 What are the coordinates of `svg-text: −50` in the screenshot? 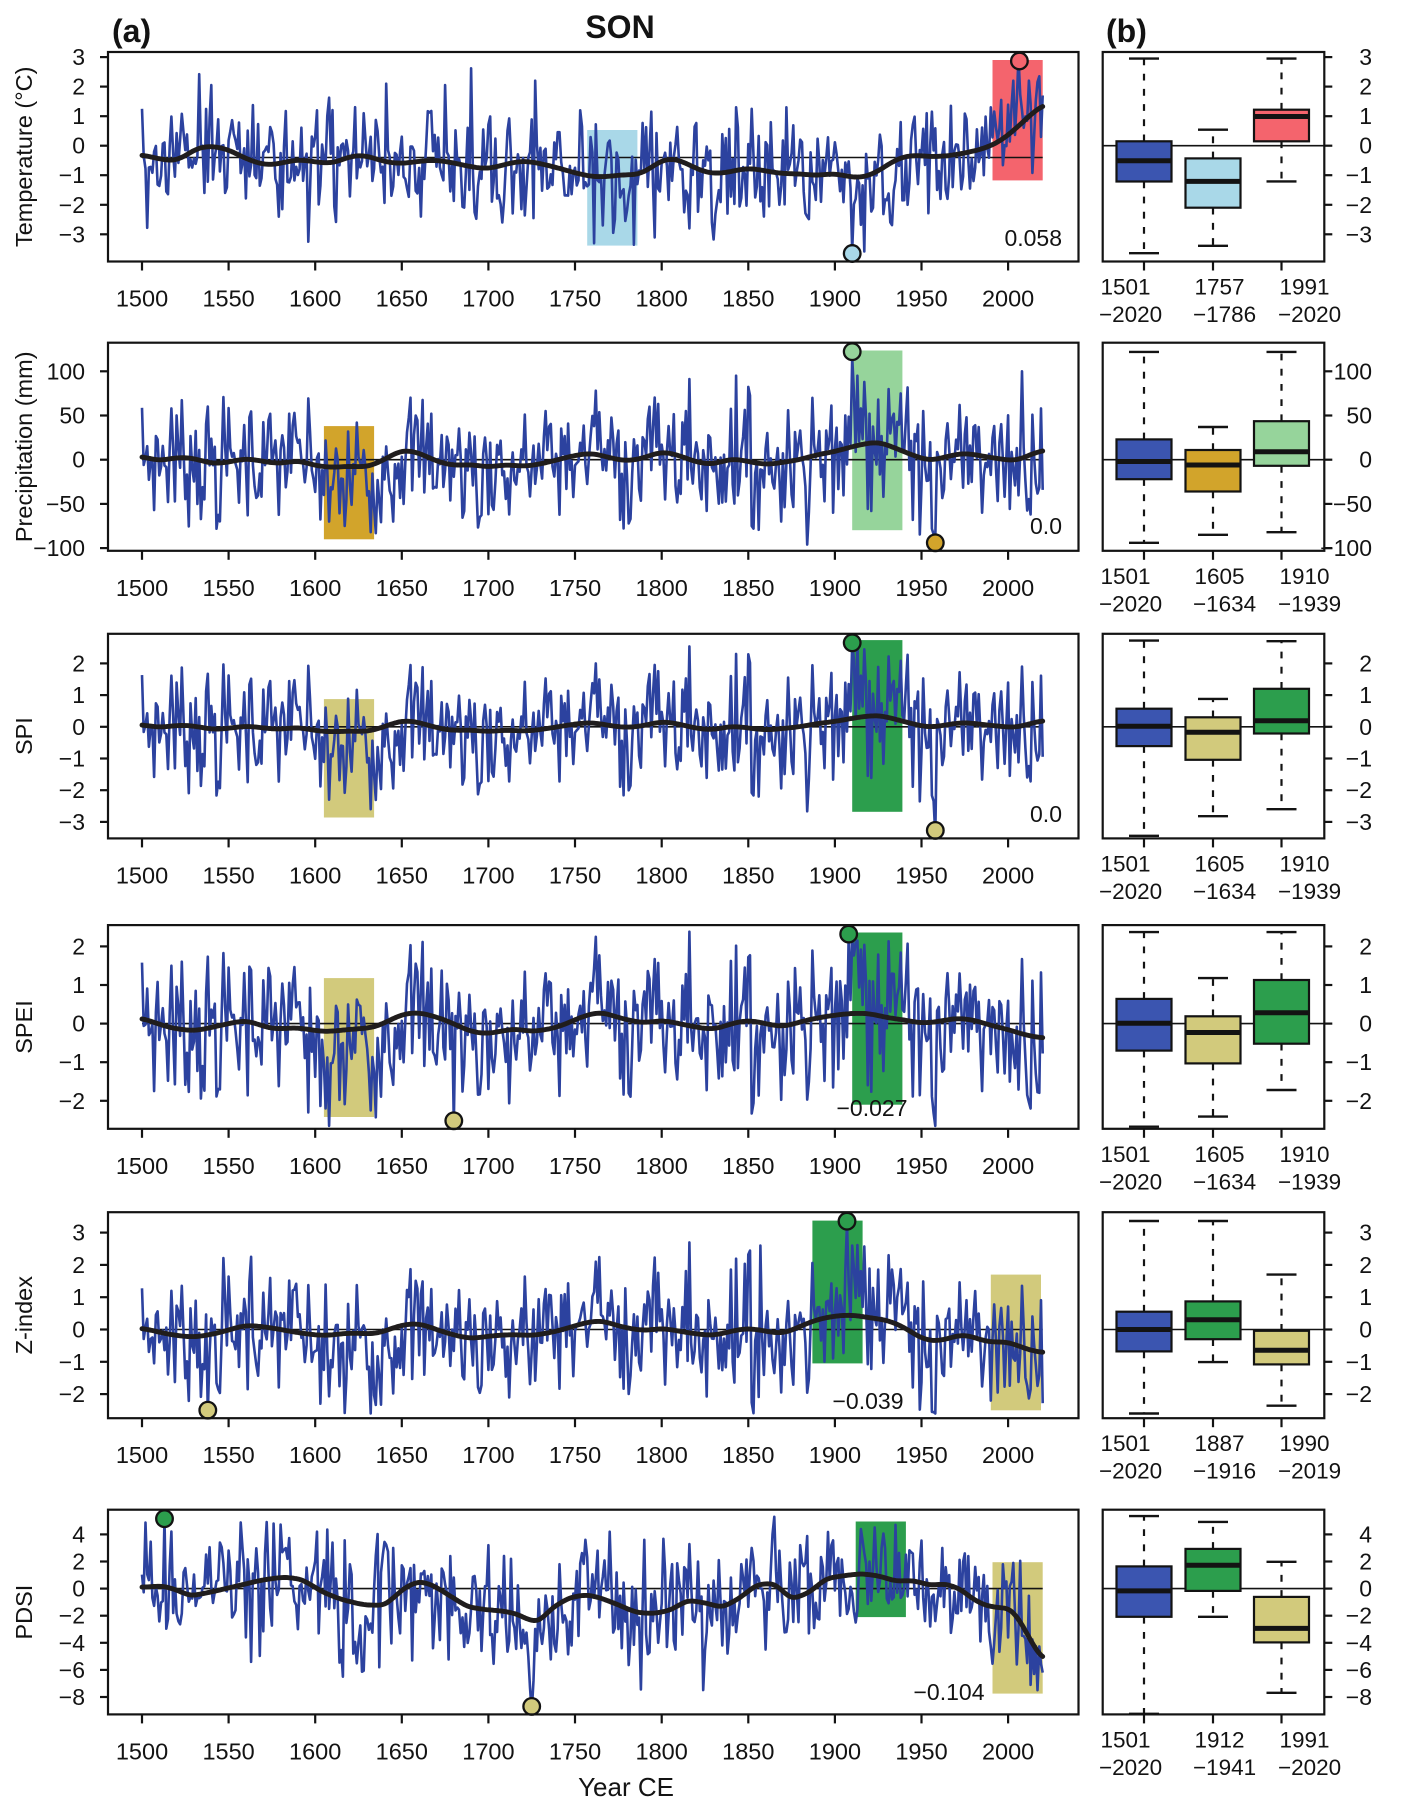 It's located at (1352, 504).